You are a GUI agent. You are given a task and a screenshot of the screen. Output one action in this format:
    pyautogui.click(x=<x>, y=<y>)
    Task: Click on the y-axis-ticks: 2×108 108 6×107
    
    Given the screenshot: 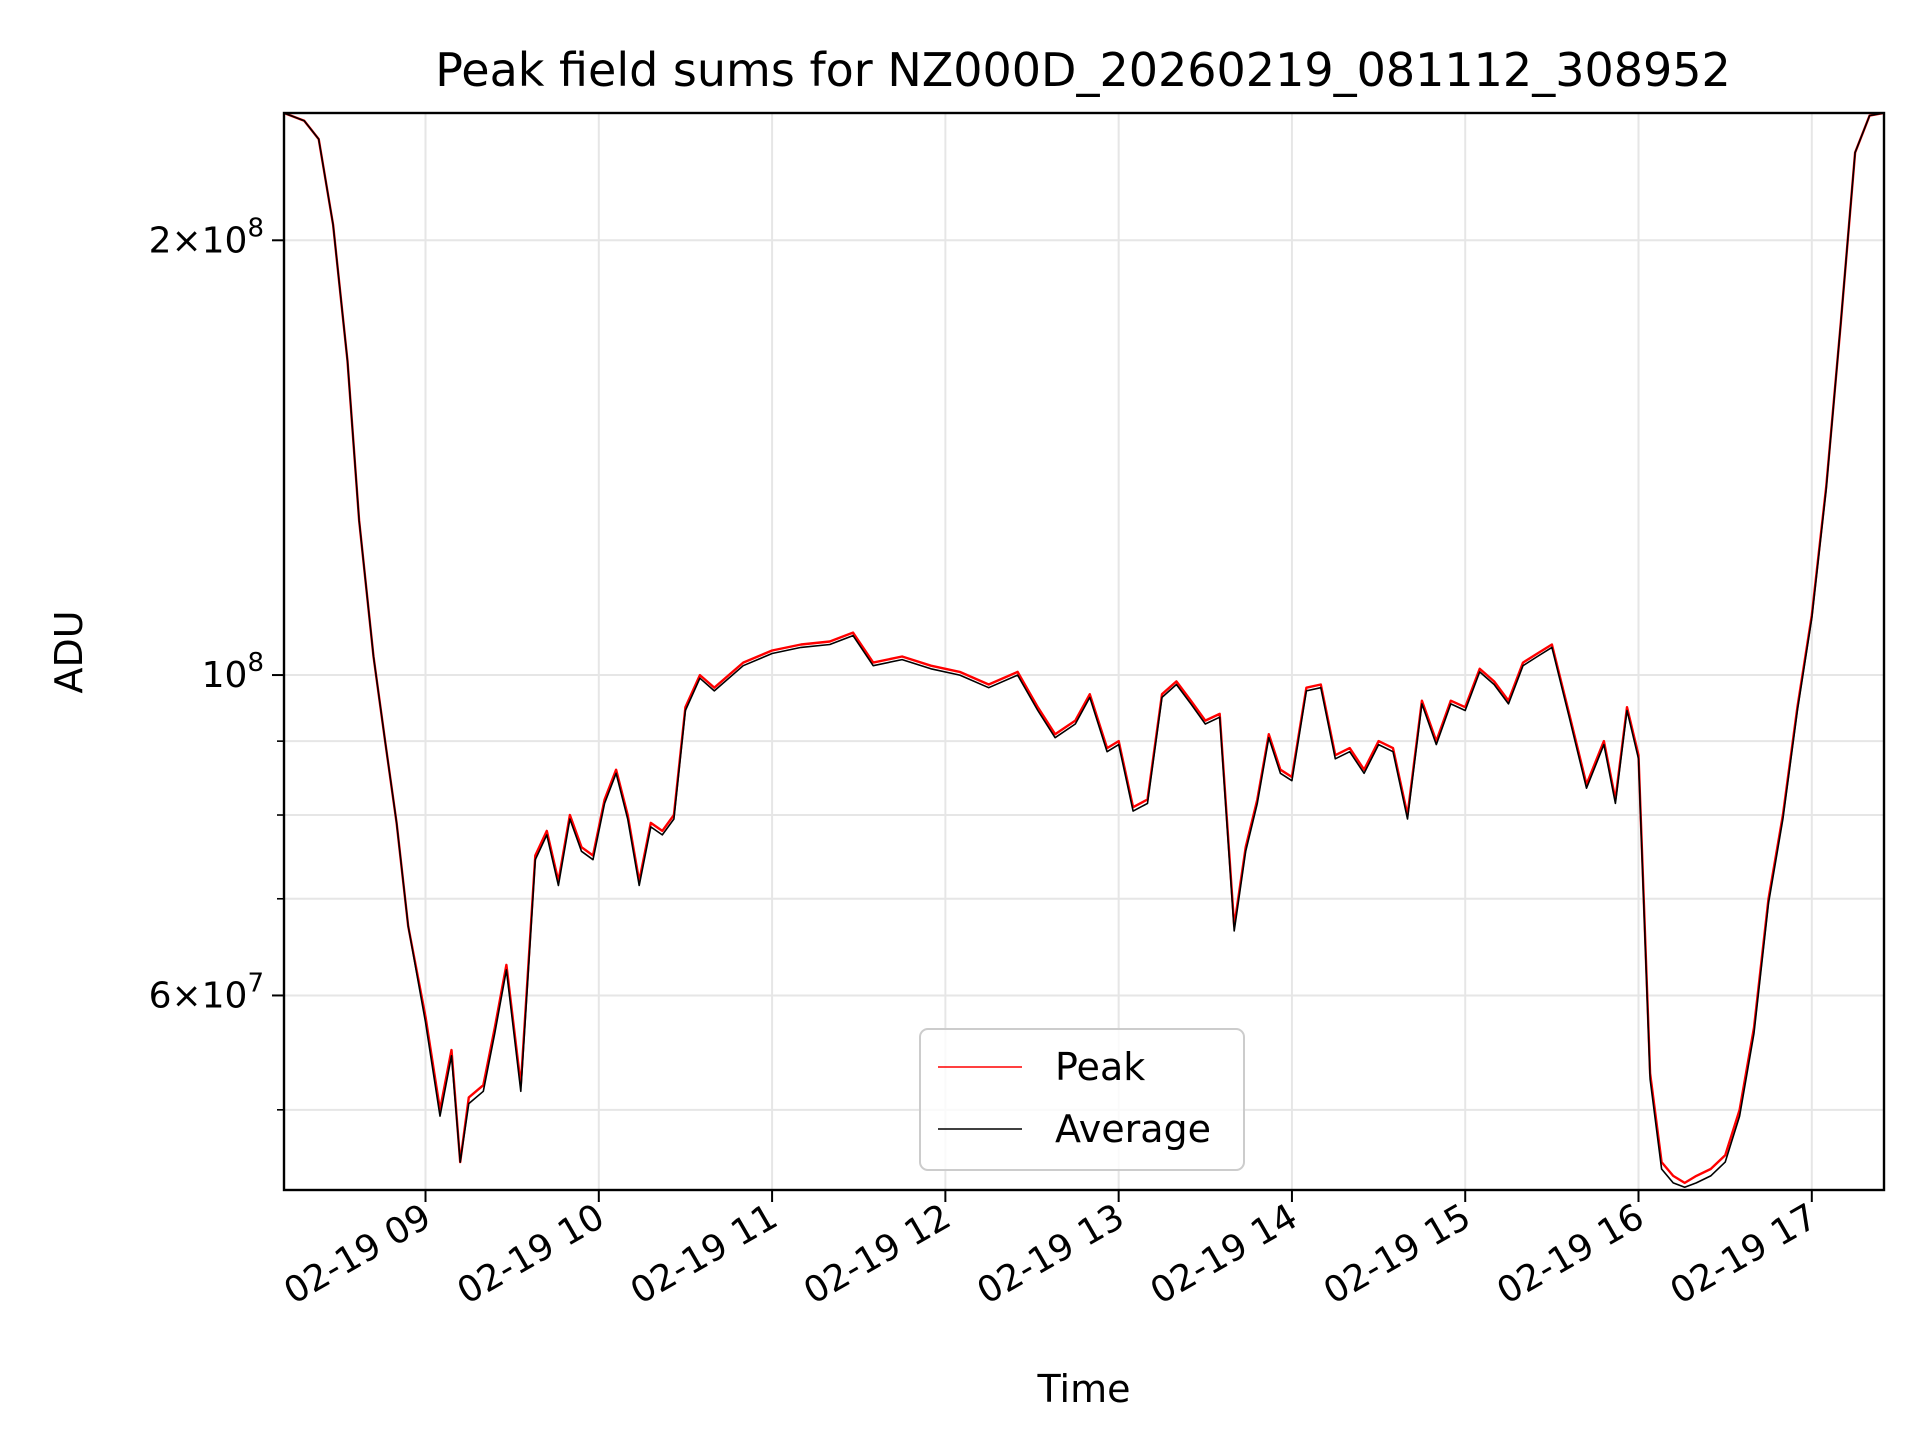 What is the action you would take?
    pyautogui.click(x=216, y=662)
    